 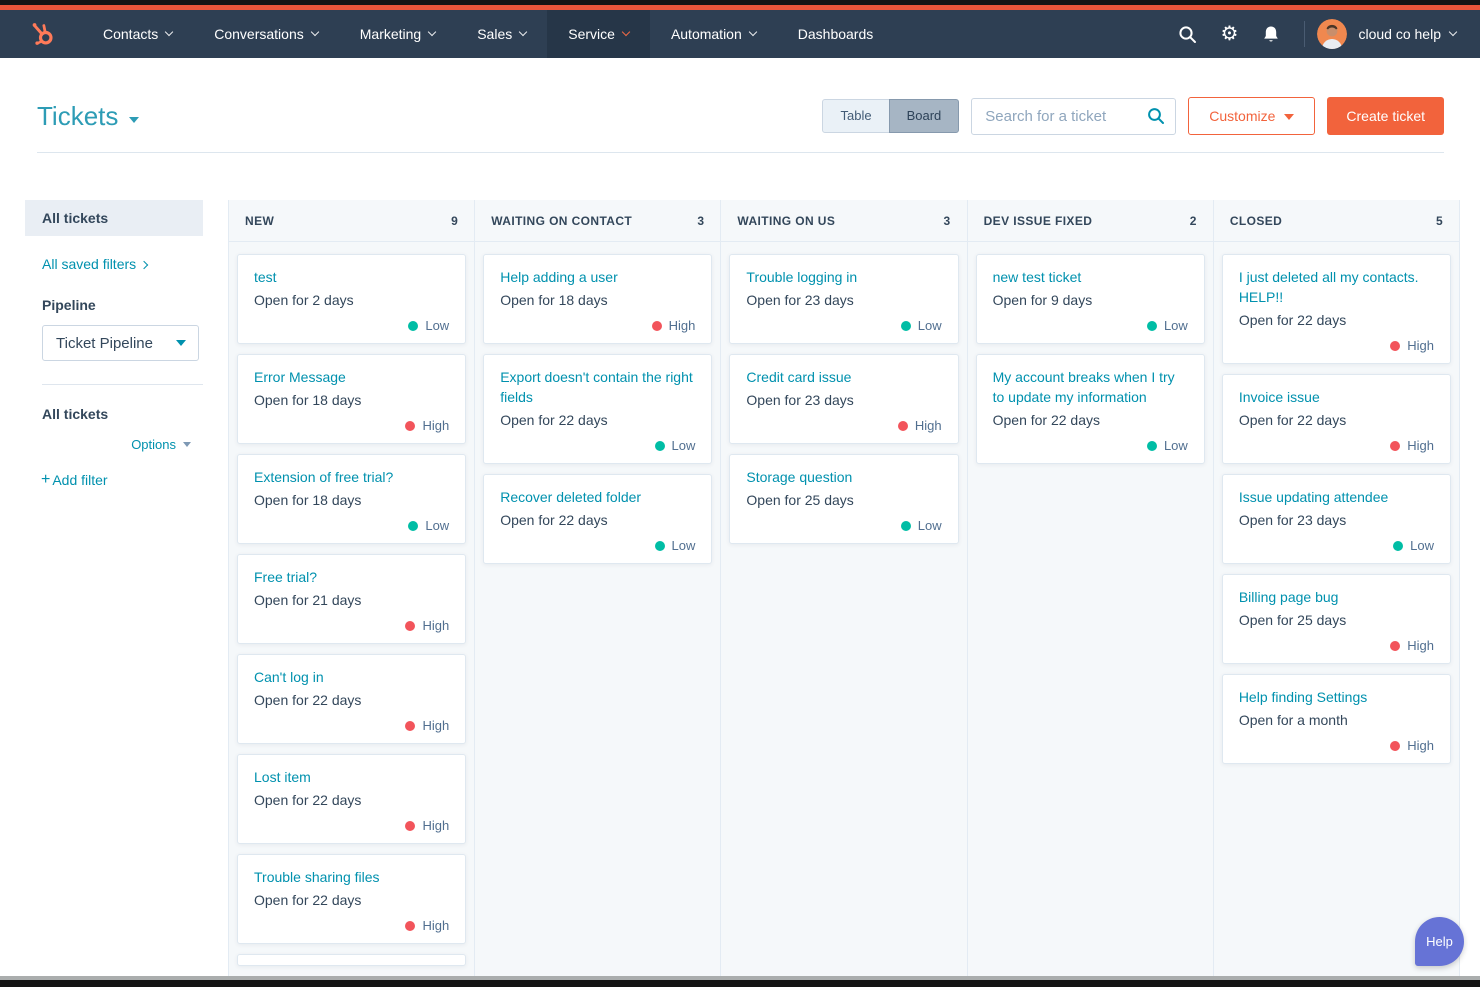 I want to click on customize-button: Customize, so click(x=1252, y=116).